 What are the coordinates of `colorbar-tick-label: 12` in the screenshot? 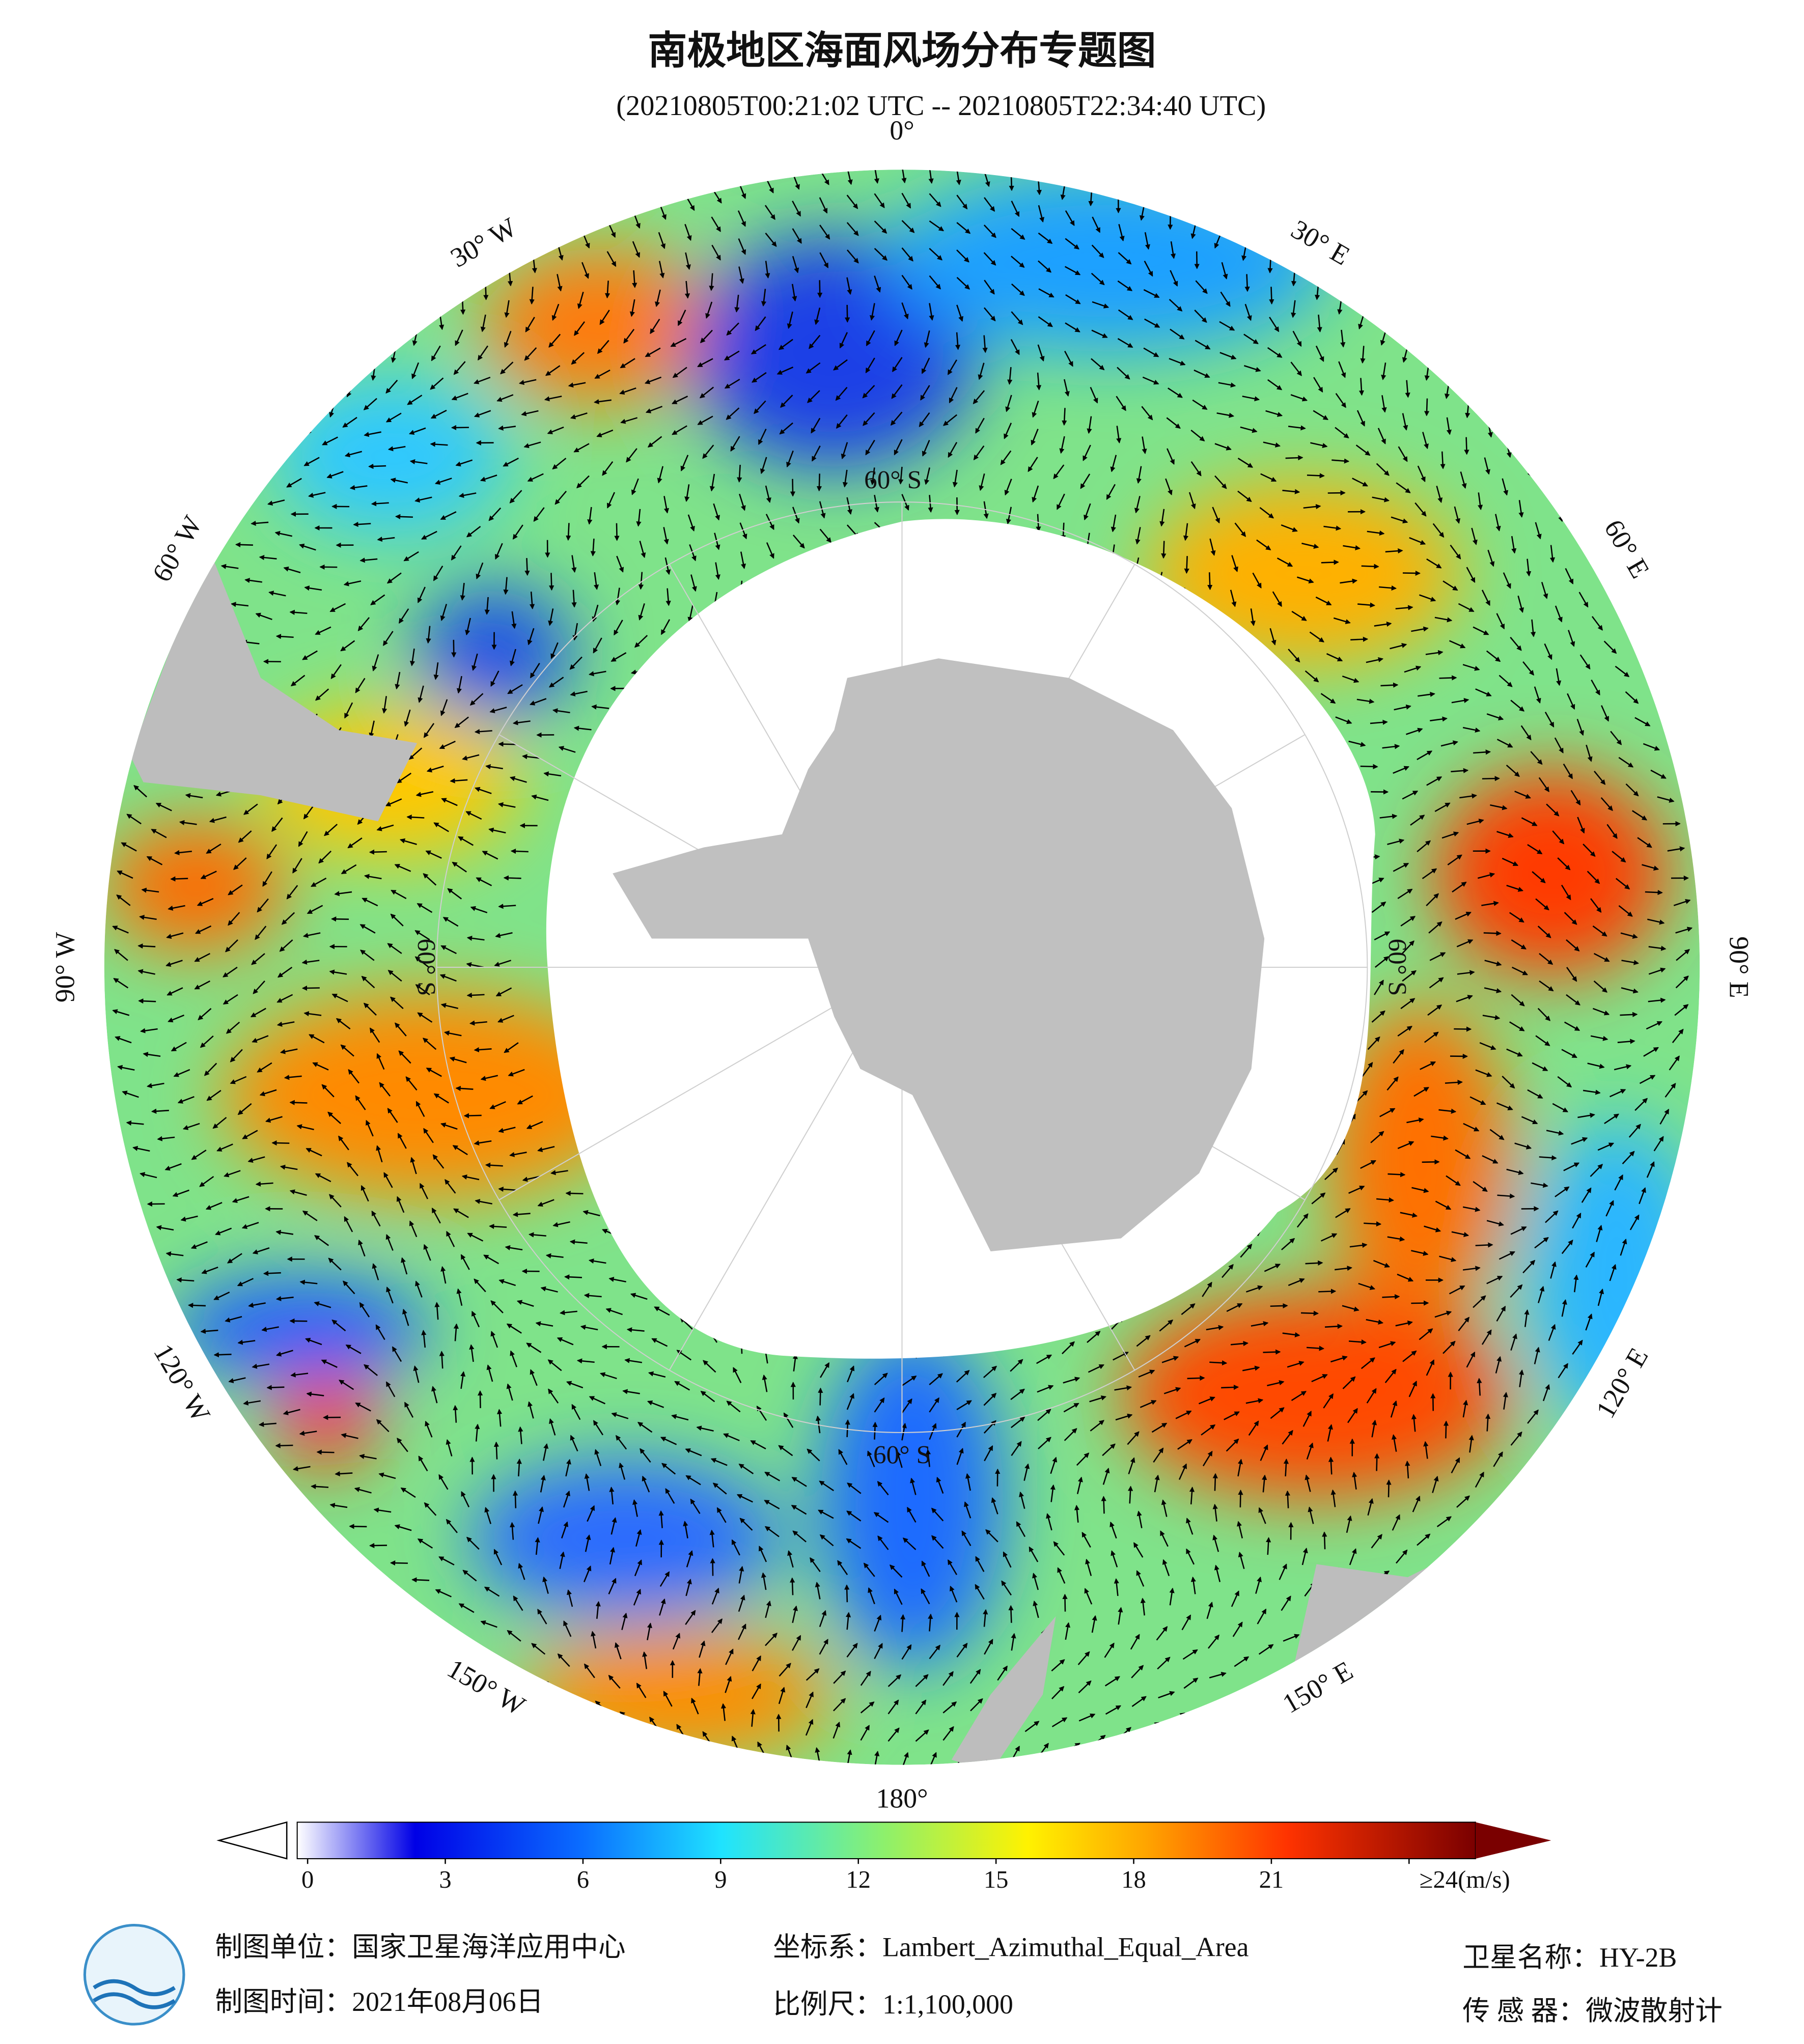 It's located at (858, 1879).